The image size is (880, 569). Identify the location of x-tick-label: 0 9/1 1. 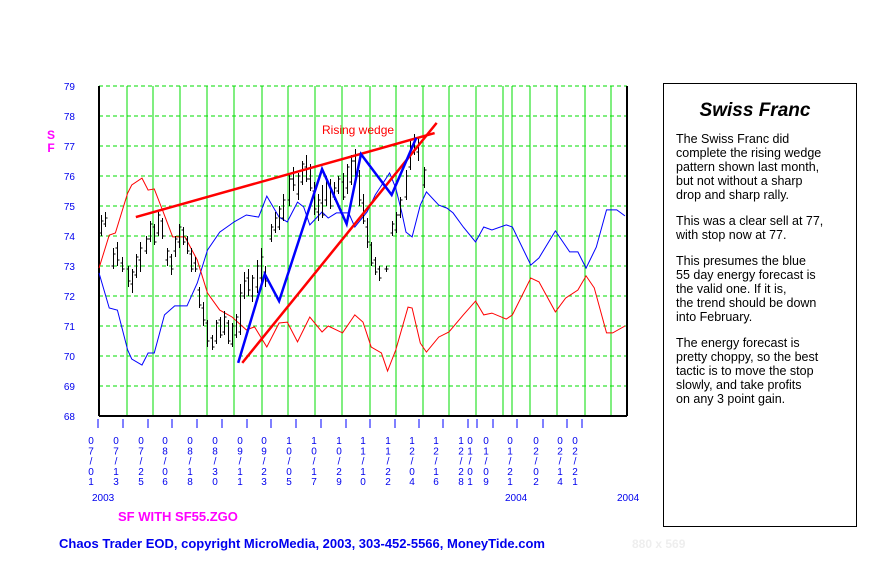
(240, 462).